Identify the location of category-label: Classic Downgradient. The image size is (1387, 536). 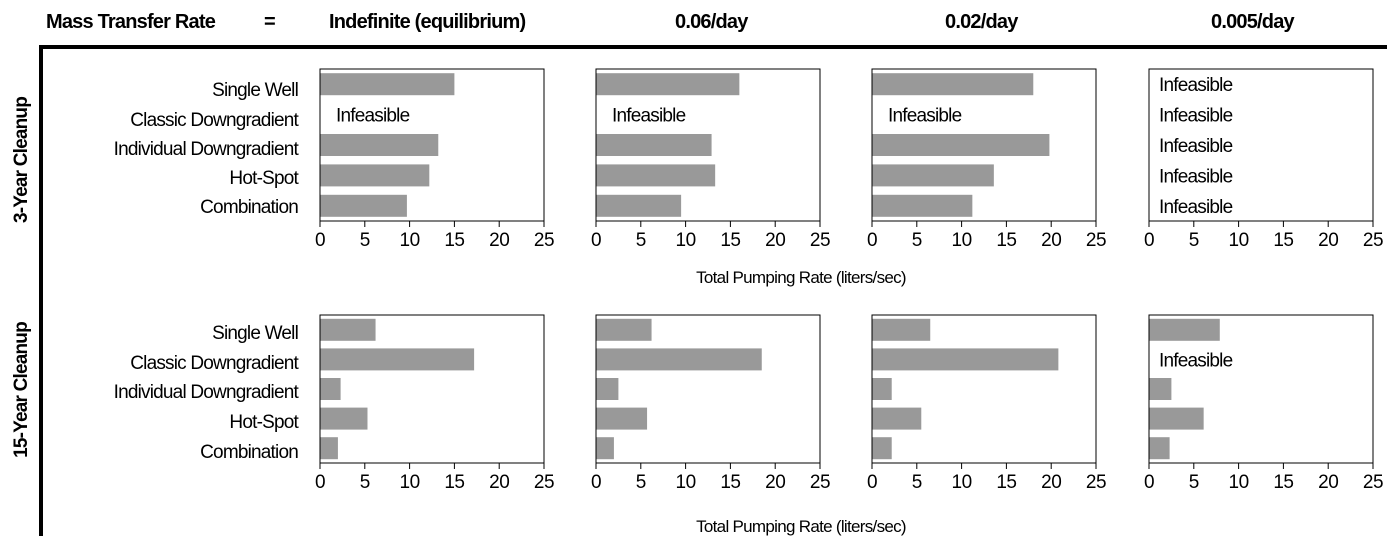
(214, 363).